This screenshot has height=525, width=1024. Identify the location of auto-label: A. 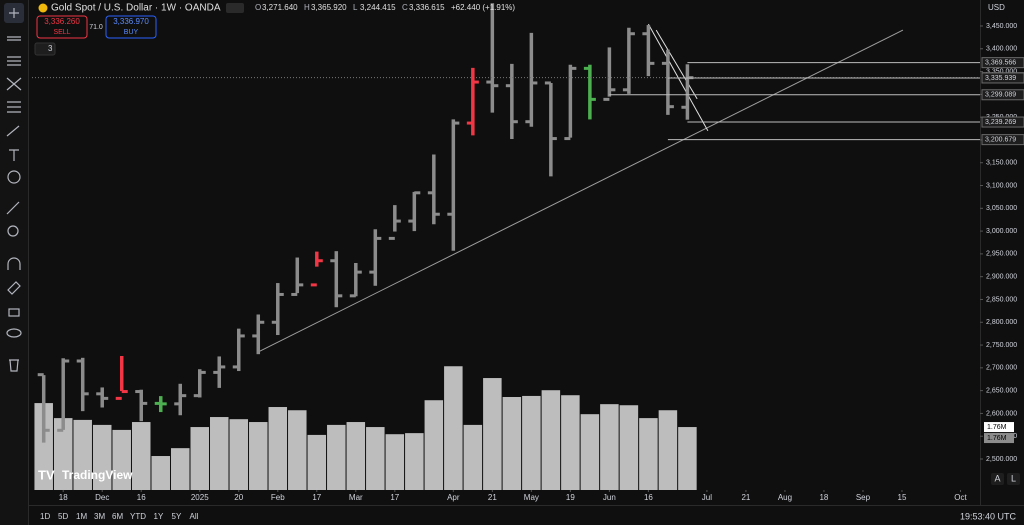
(997, 478).